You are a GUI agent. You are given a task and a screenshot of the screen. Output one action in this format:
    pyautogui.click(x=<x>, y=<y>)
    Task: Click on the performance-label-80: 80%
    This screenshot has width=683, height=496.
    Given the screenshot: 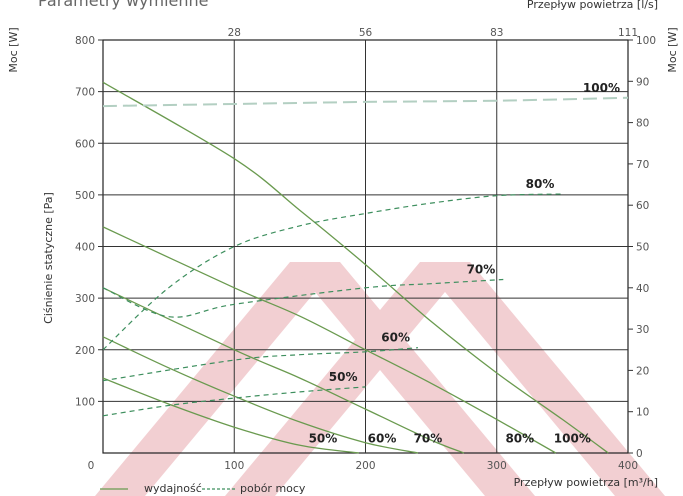 What is the action you would take?
    pyautogui.click(x=519, y=439)
    